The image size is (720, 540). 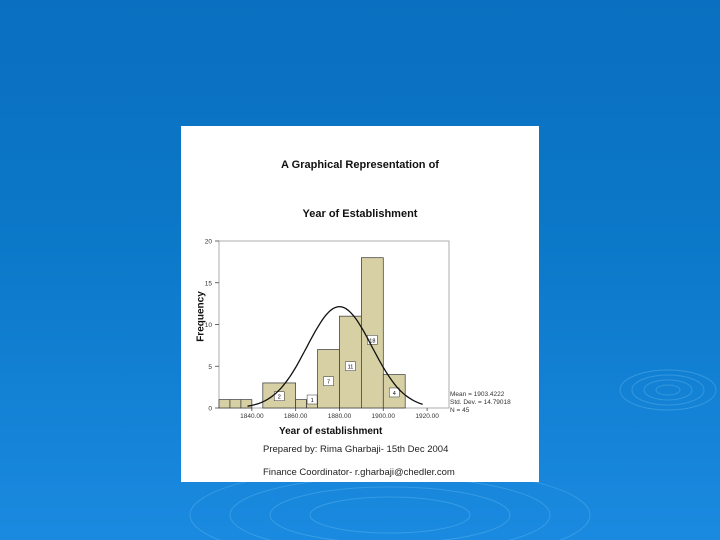 What do you see at coordinates (209, 283) in the screenshot?
I see `y-tick-label: 15` at bounding box center [209, 283].